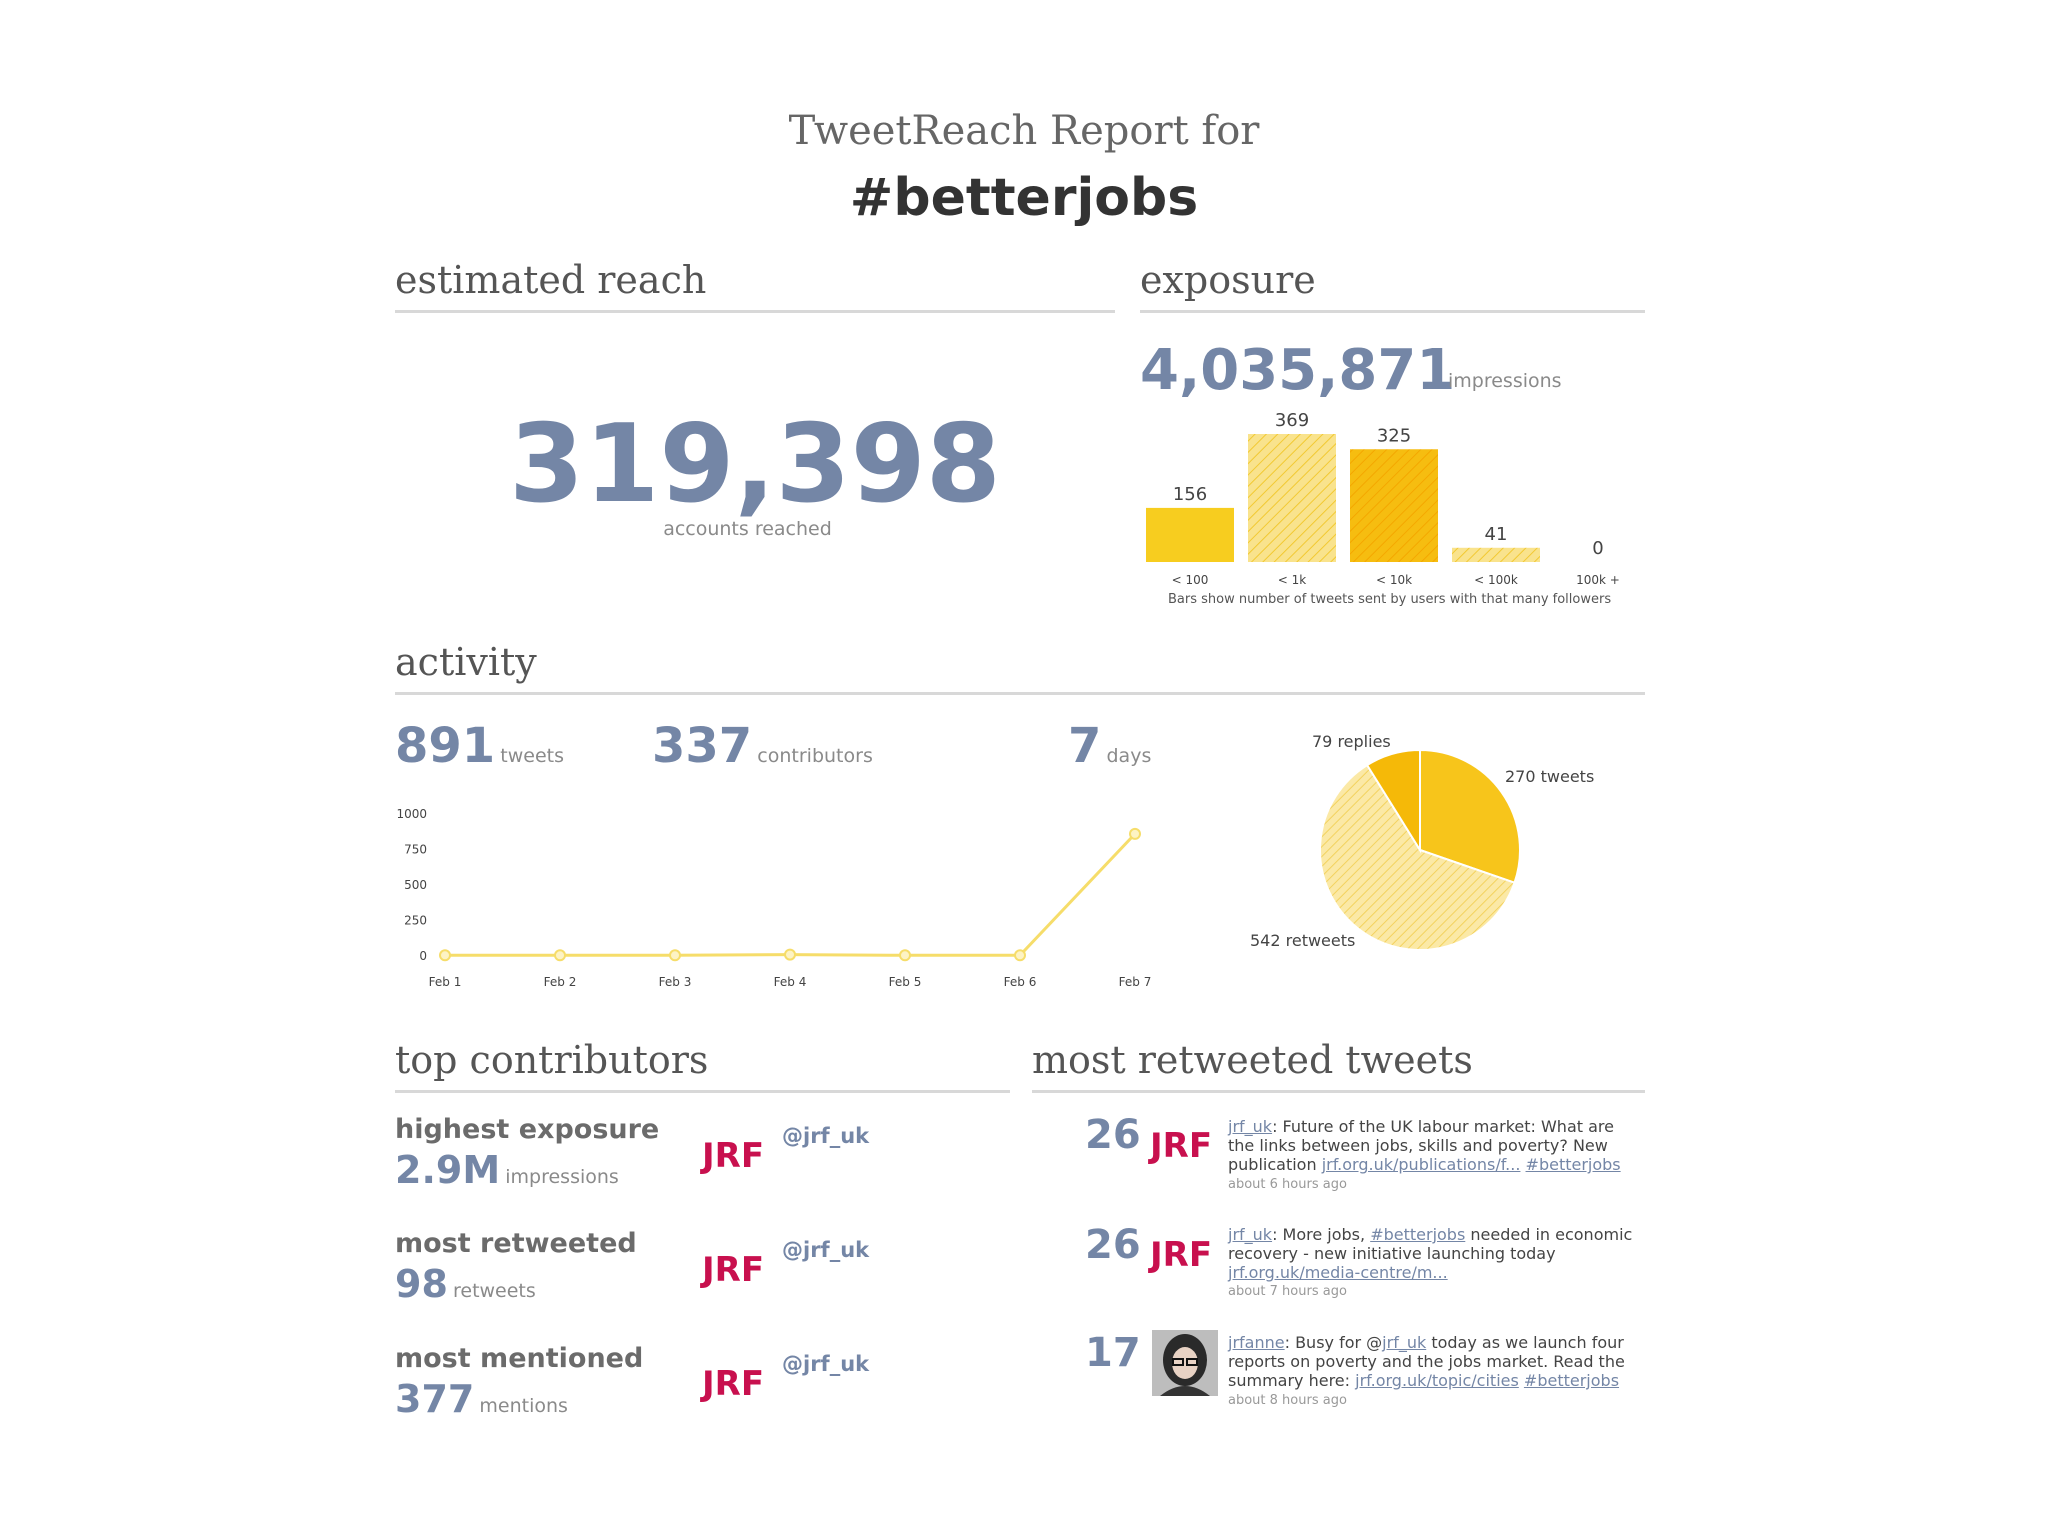 The image size is (2048, 1536). Describe the element at coordinates (421, 1284) in the screenshot. I see `contributor-value: 98` at that location.